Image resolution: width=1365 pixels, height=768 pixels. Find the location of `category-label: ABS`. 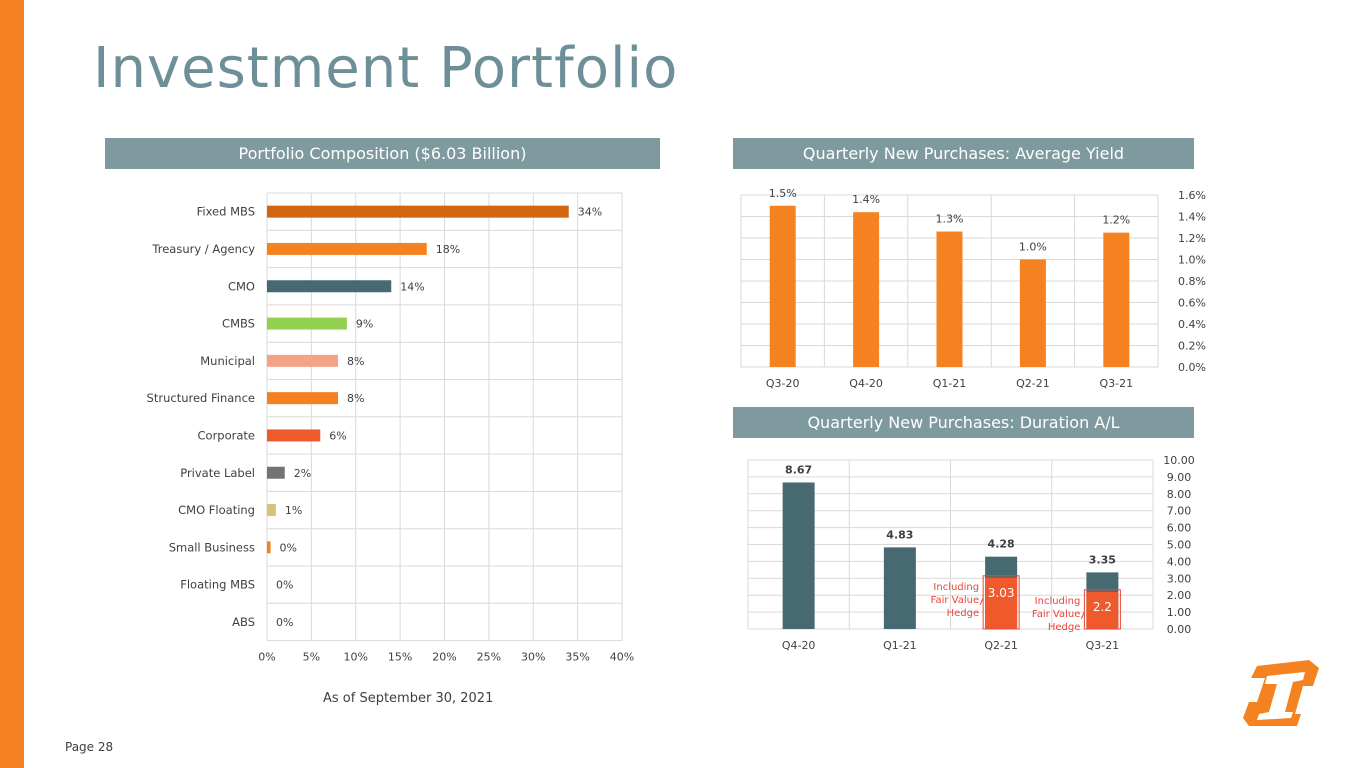

category-label: ABS is located at coordinates (243, 622).